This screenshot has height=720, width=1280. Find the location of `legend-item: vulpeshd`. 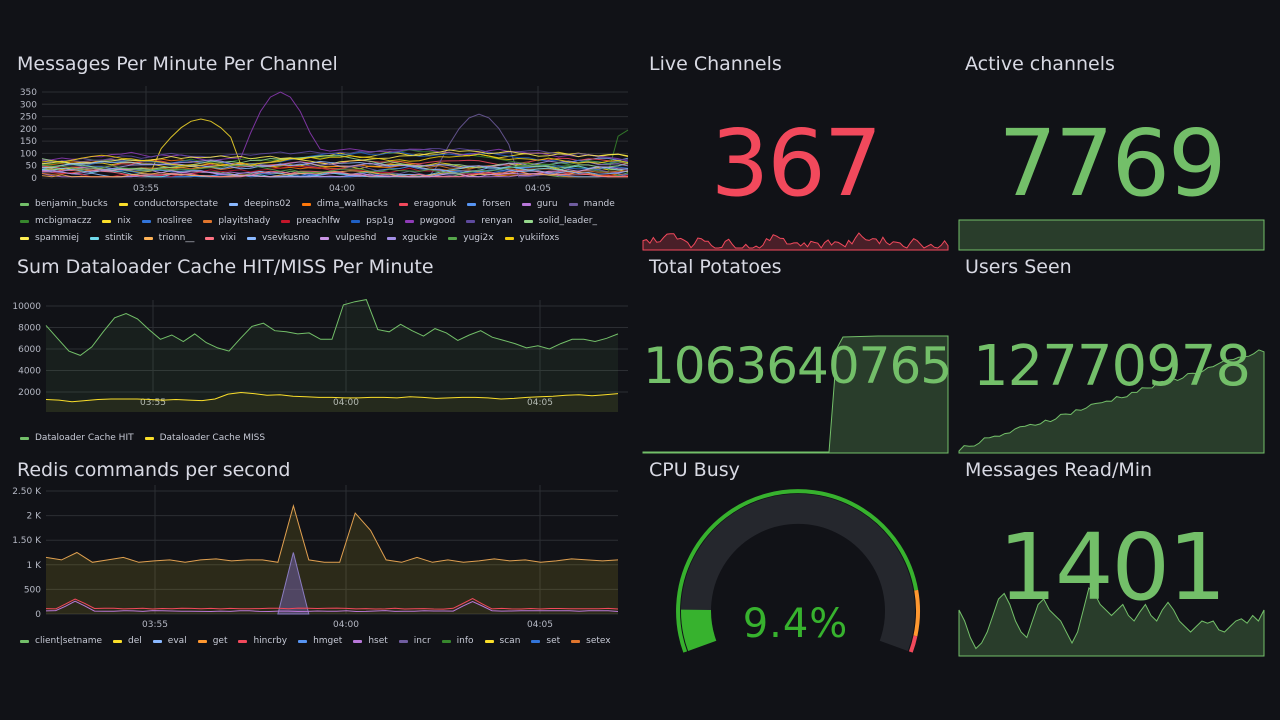

legend-item: vulpeshd is located at coordinates (348, 238).